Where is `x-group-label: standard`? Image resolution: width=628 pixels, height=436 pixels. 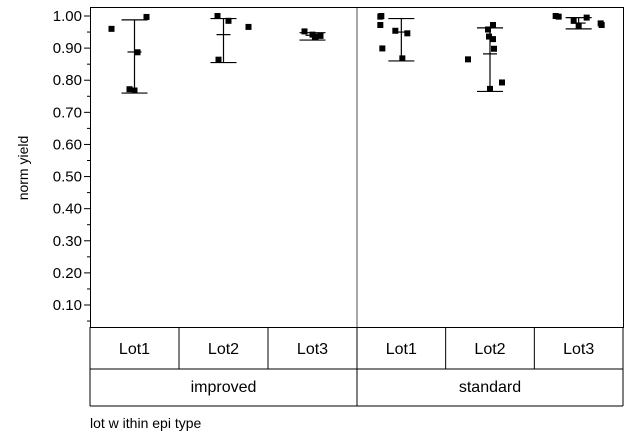
x-group-label: standard is located at coordinates (490, 387).